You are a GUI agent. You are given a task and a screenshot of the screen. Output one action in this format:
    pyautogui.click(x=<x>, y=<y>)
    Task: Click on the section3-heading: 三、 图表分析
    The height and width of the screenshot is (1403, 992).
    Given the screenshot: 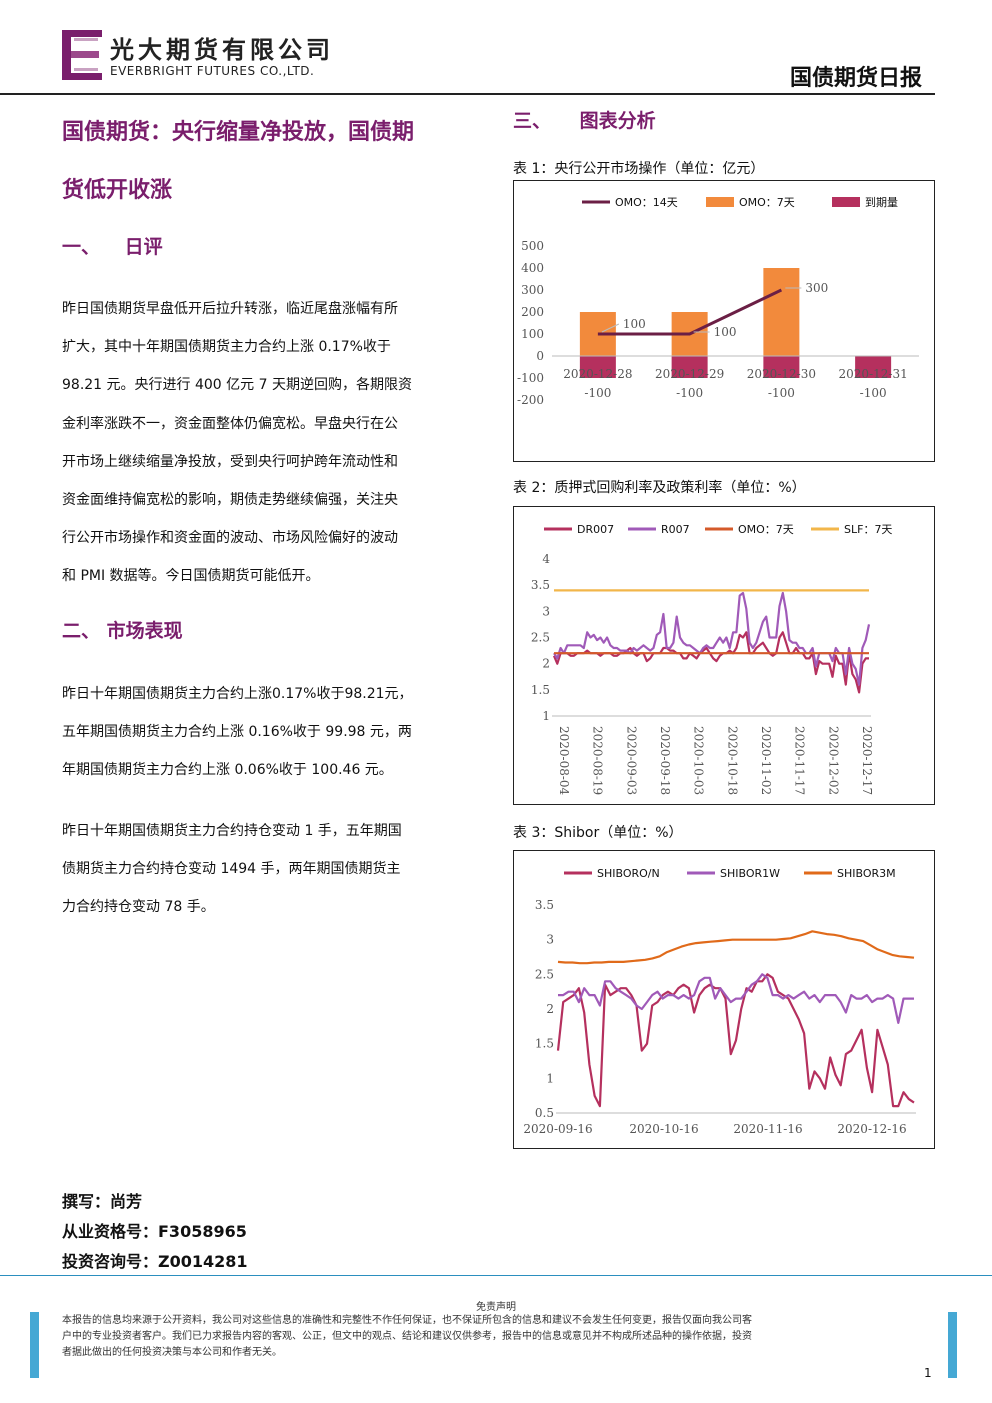 What is the action you would take?
    pyautogui.click(x=584, y=119)
    